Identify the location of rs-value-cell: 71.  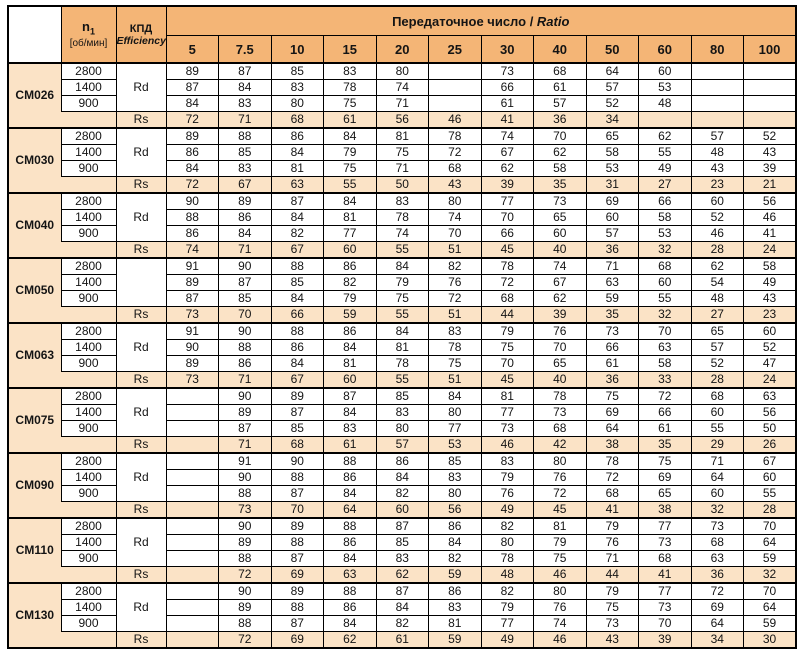
(245, 445).